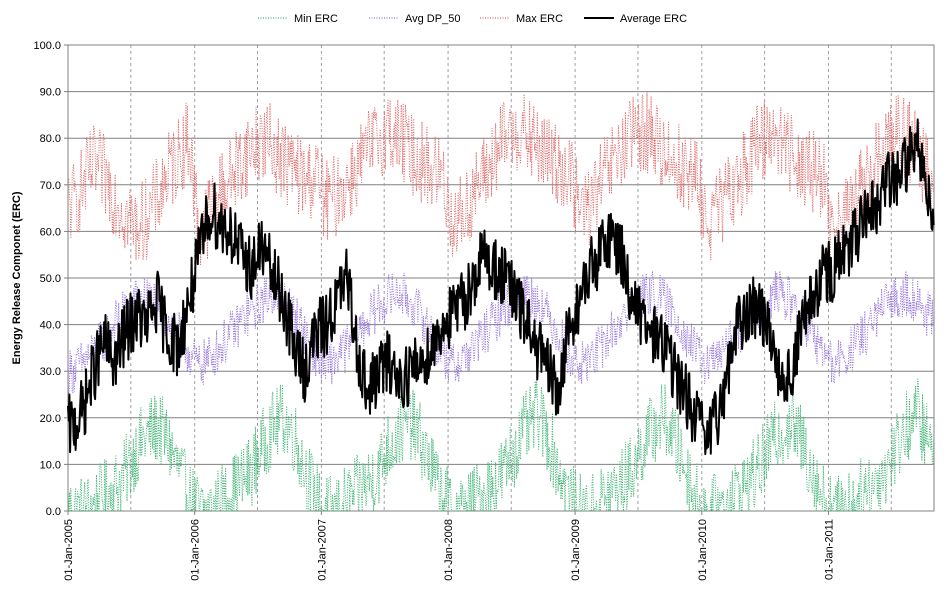 Image resolution: width=946 pixels, height=594 pixels. What do you see at coordinates (50, 93) in the screenshot?
I see `y-tick-label: 90.0` at bounding box center [50, 93].